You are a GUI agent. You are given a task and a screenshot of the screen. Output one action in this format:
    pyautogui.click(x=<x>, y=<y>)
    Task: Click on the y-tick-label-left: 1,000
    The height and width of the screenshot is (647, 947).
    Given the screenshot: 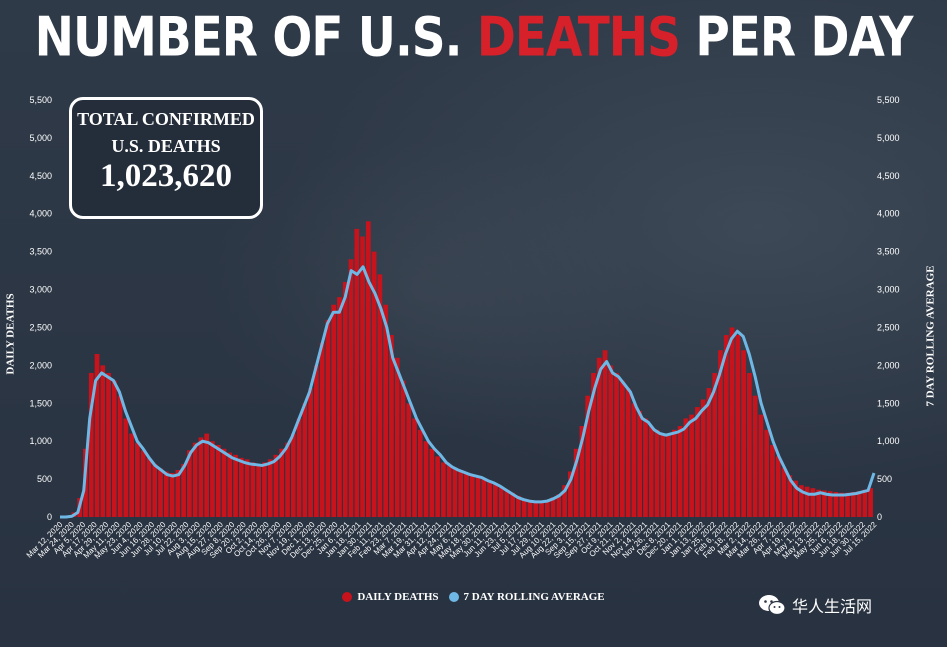 What is the action you would take?
    pyautogui.click(x=40, y=441)
    